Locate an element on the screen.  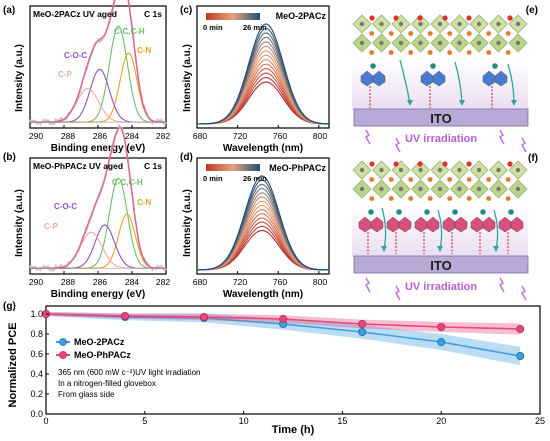
panel-b-xtick-286: 286 is located at coordinates (100, 282).